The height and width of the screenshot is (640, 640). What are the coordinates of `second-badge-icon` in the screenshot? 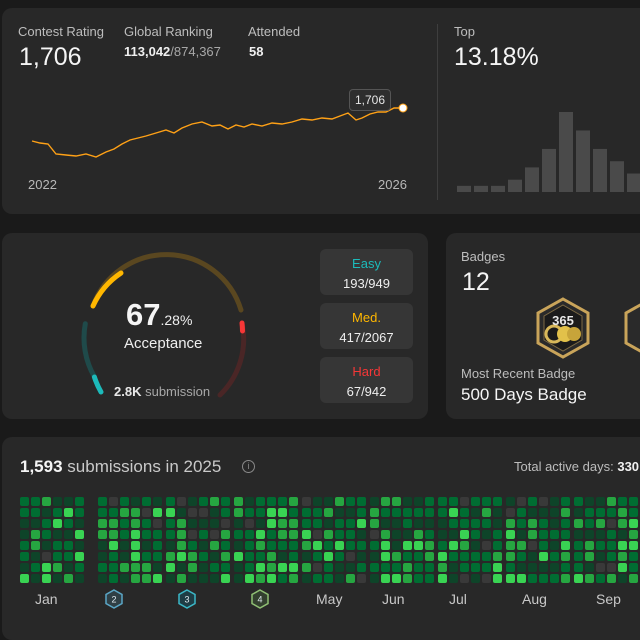 It's located at (631, 328).